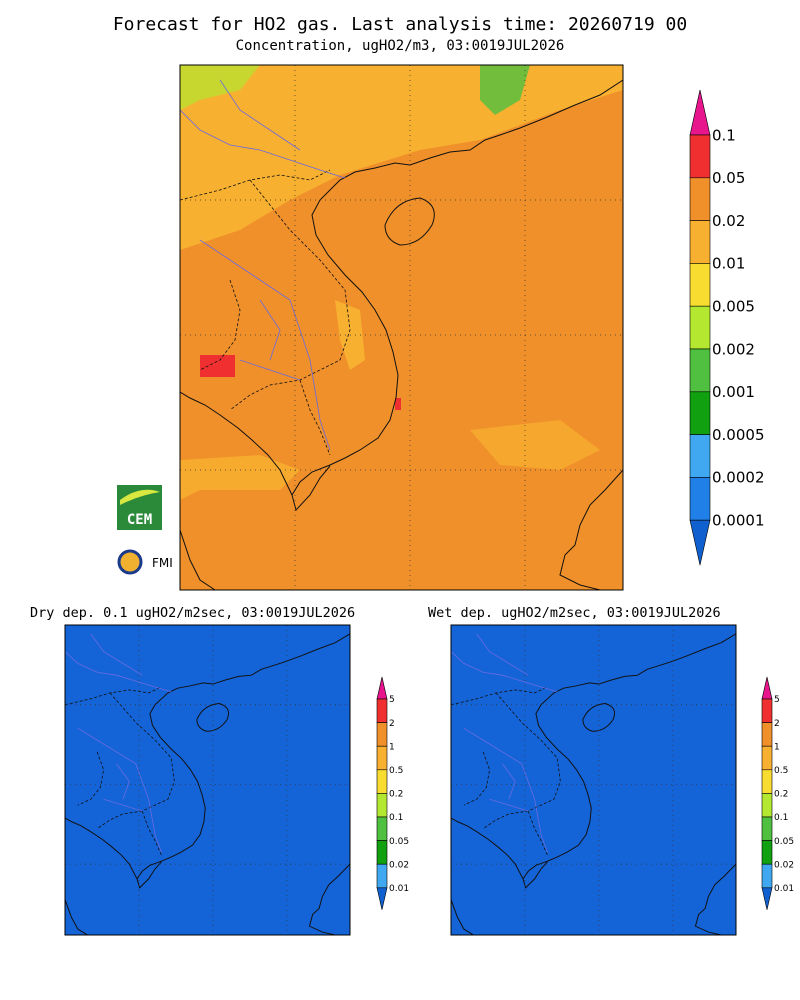  Describe the element at coordinates (733, 306) in the screenshot. I see `colorbar-label: 0.005` at that location.